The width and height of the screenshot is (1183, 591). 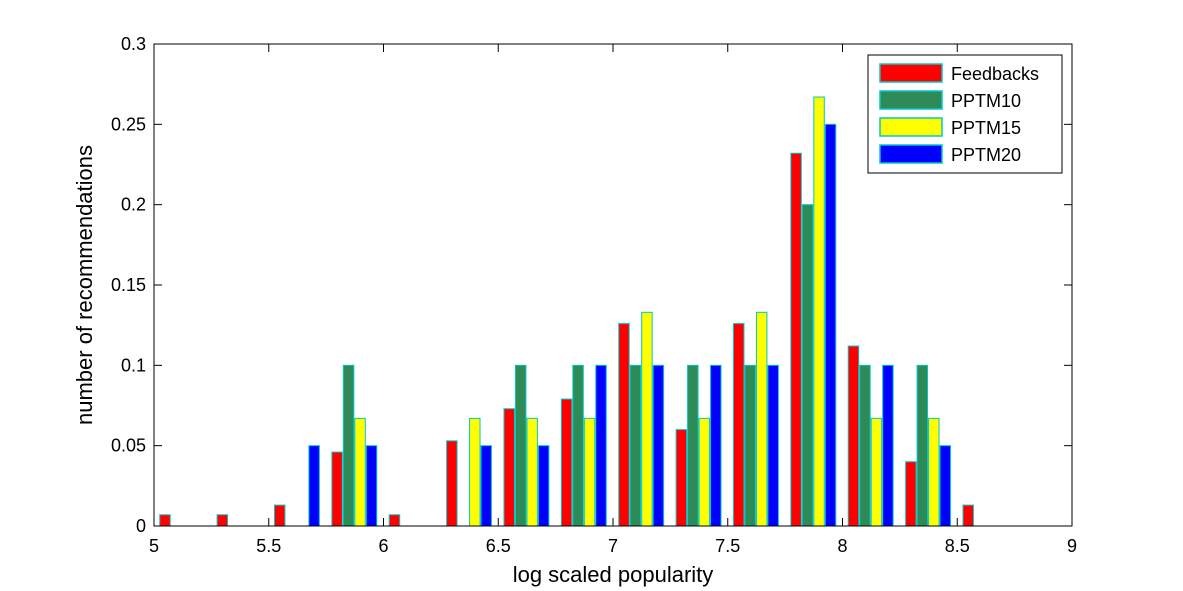 What do you see at coordinates (911, 127) in the screenshot?
I see `legend-swatch-pptm15` at bounding box center [911, 127].